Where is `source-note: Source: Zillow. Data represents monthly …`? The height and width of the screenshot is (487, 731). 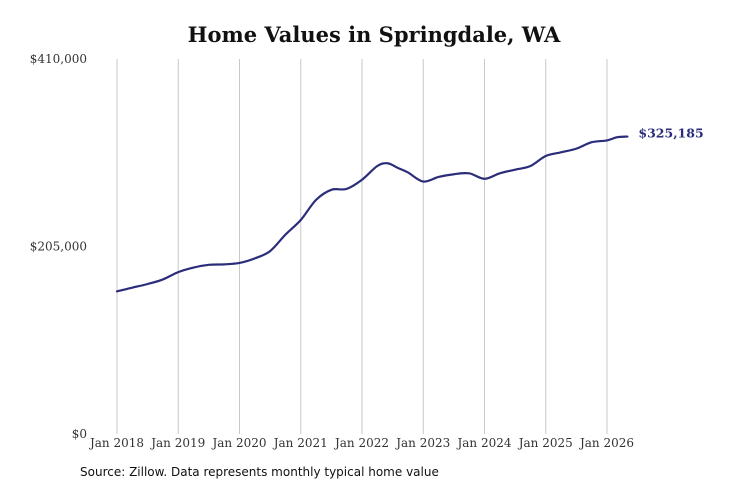
source-note: Source: Zillow. Data represents monthly … is located at coordinates (259, 472).